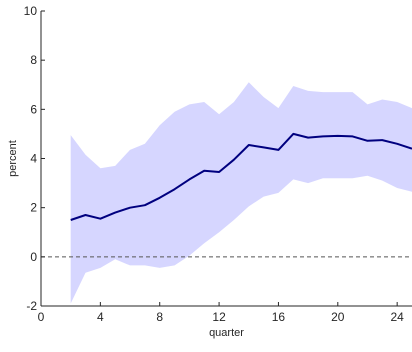 The width and height of the screenshot is (412, 352). I want to click on y-axis-ticks: -2 0 2 4 6 8 10, so click(34, 158).